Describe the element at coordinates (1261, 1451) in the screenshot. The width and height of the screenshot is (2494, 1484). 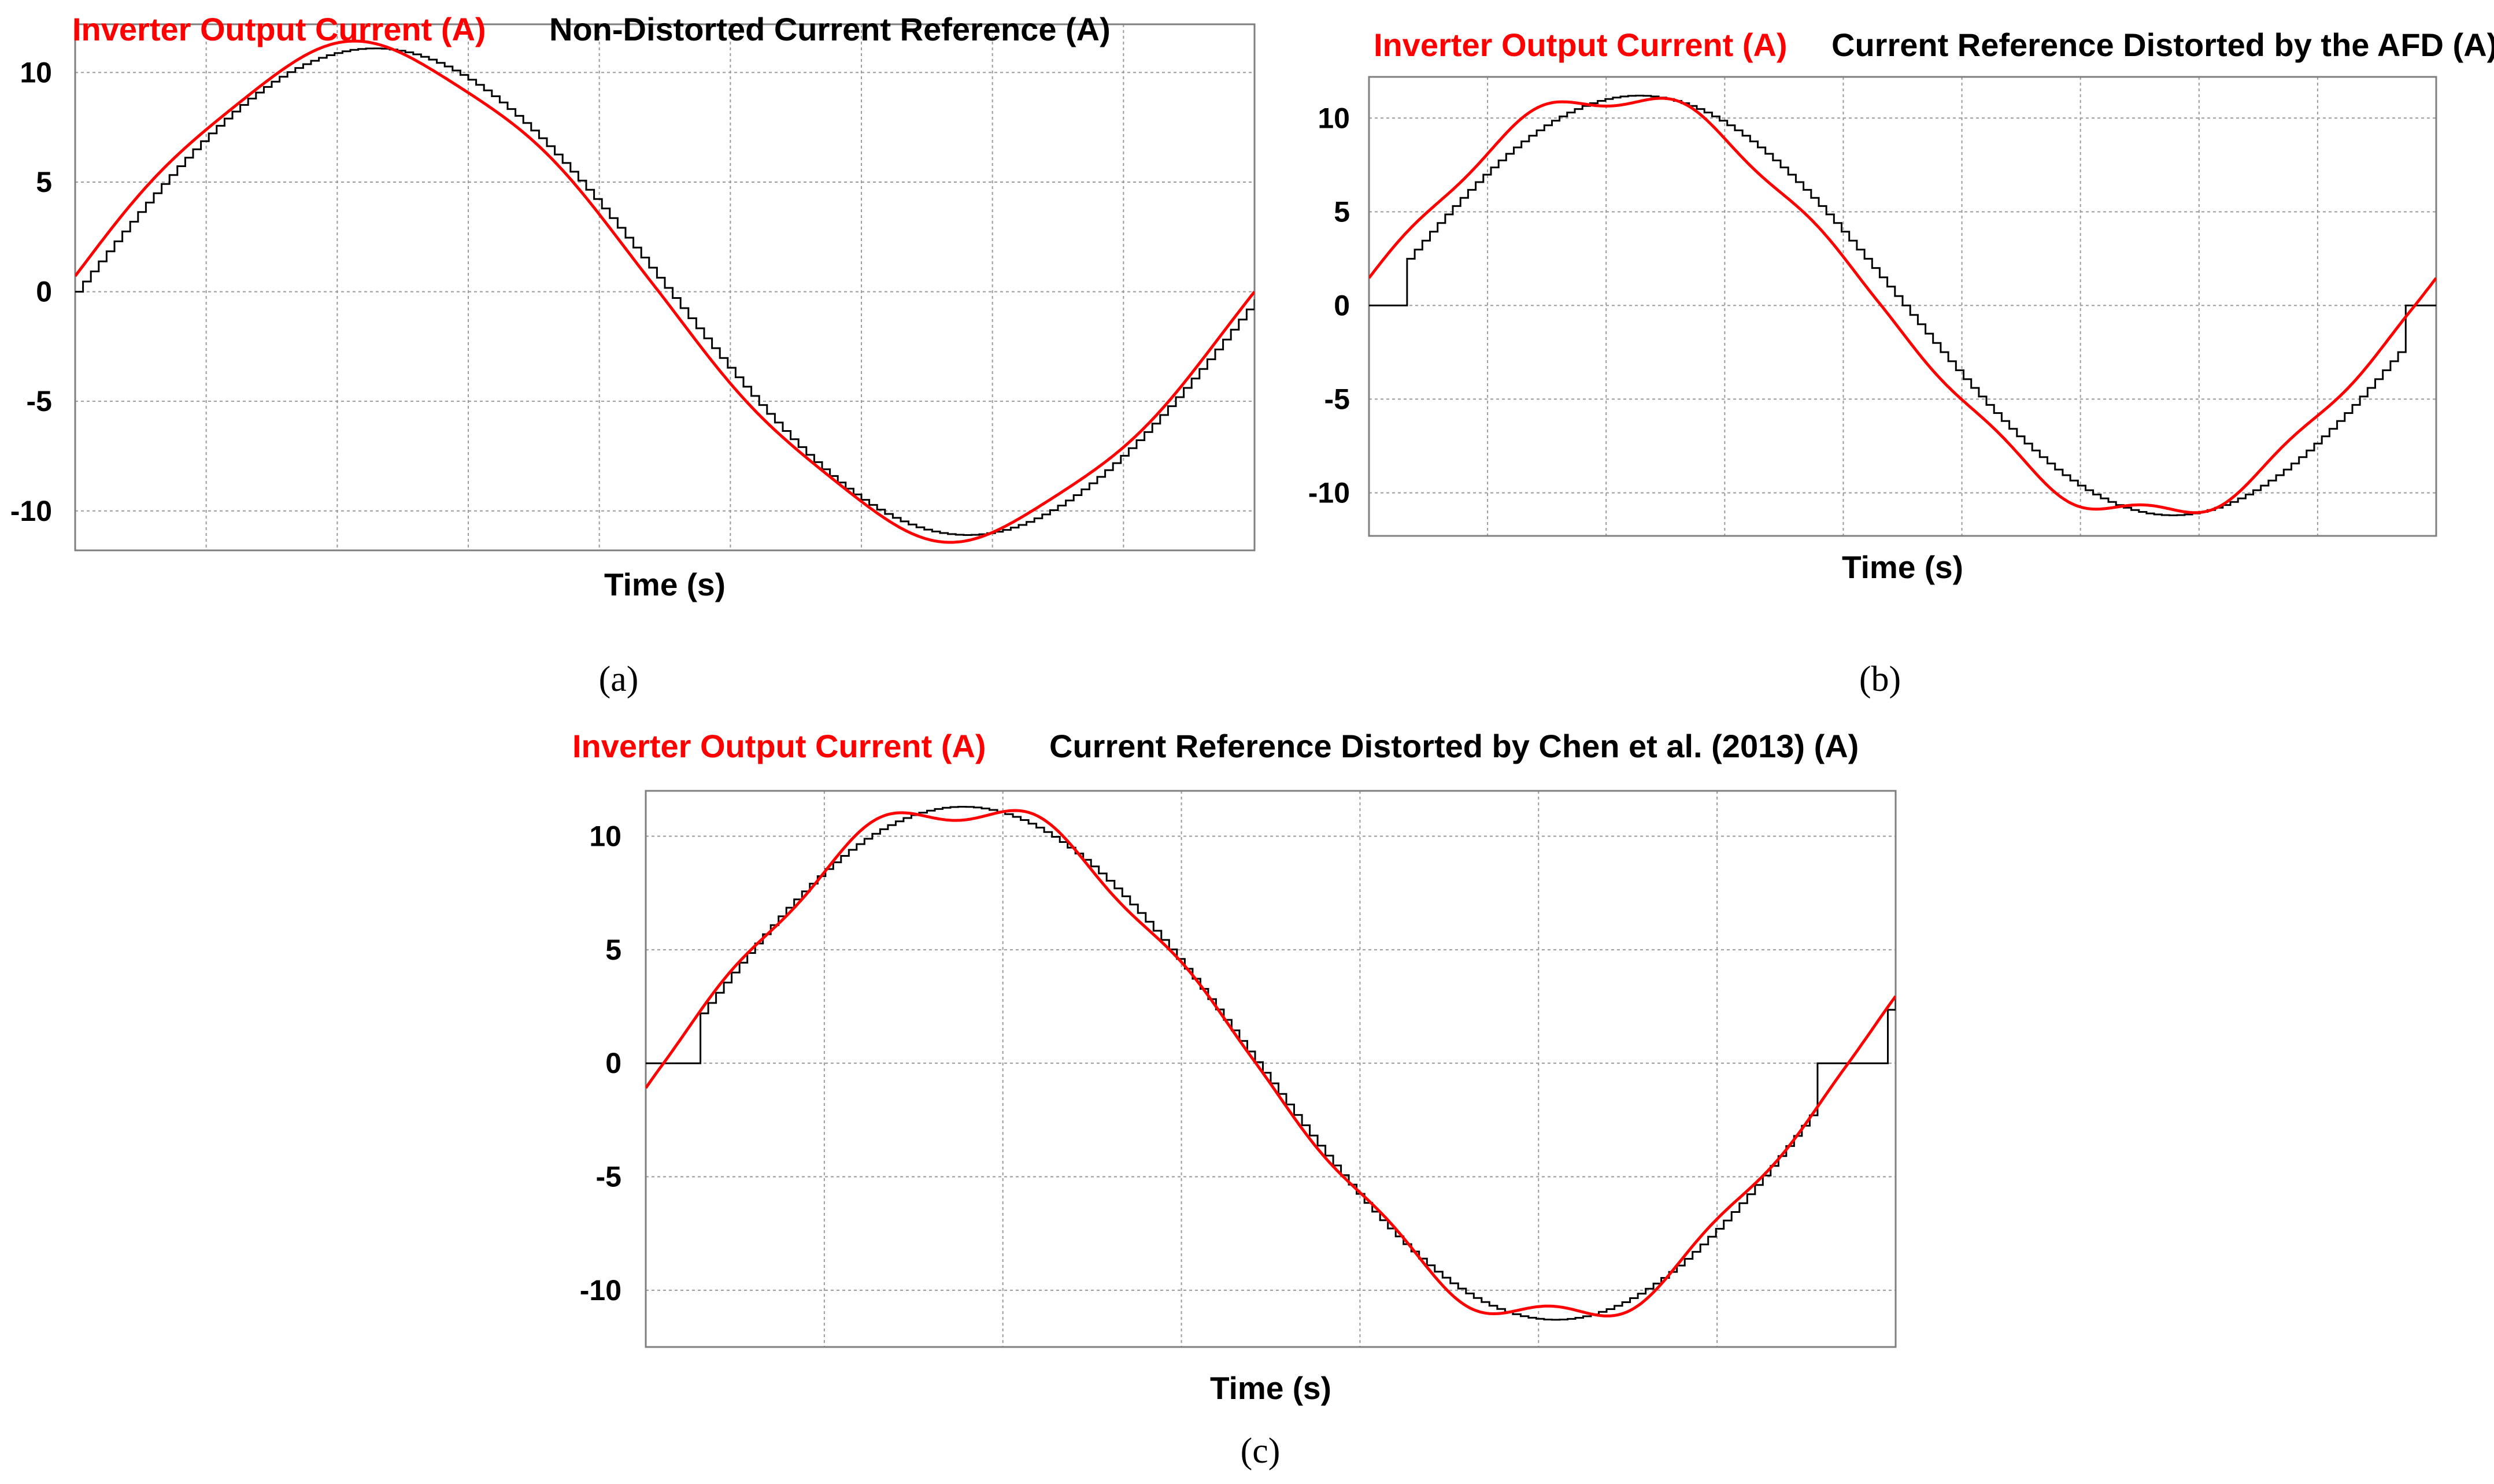
I see `panel-caption: (c)` at that location.